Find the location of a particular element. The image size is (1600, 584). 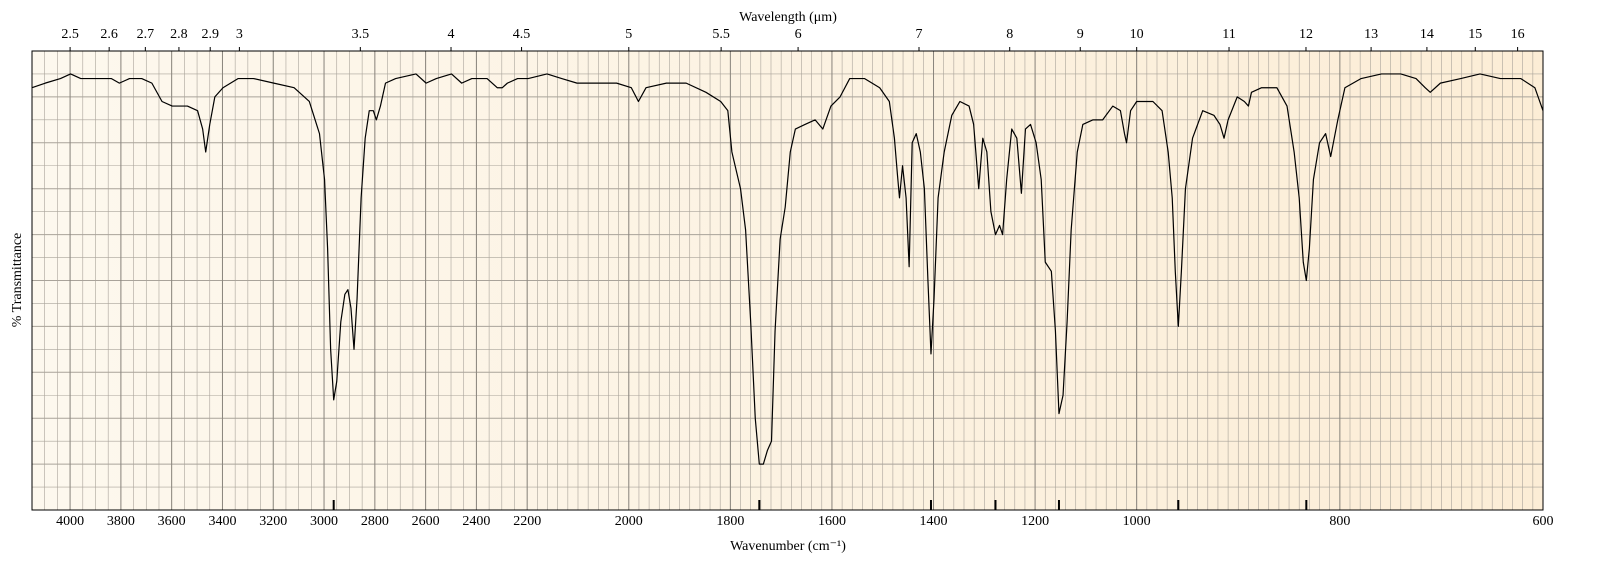

x2-tick-label: 2.5 is located at coordinates (70, 34).